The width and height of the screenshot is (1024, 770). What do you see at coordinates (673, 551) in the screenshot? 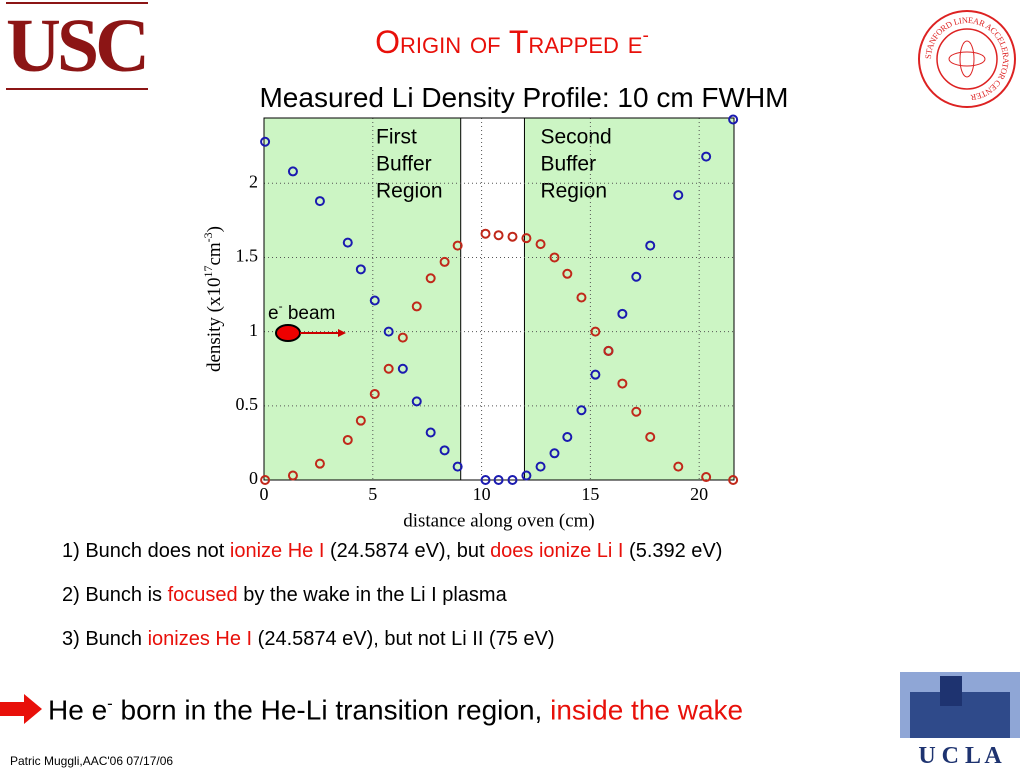
I see `text-segment: (5.392 eV)` at bounding box center [673, 551].